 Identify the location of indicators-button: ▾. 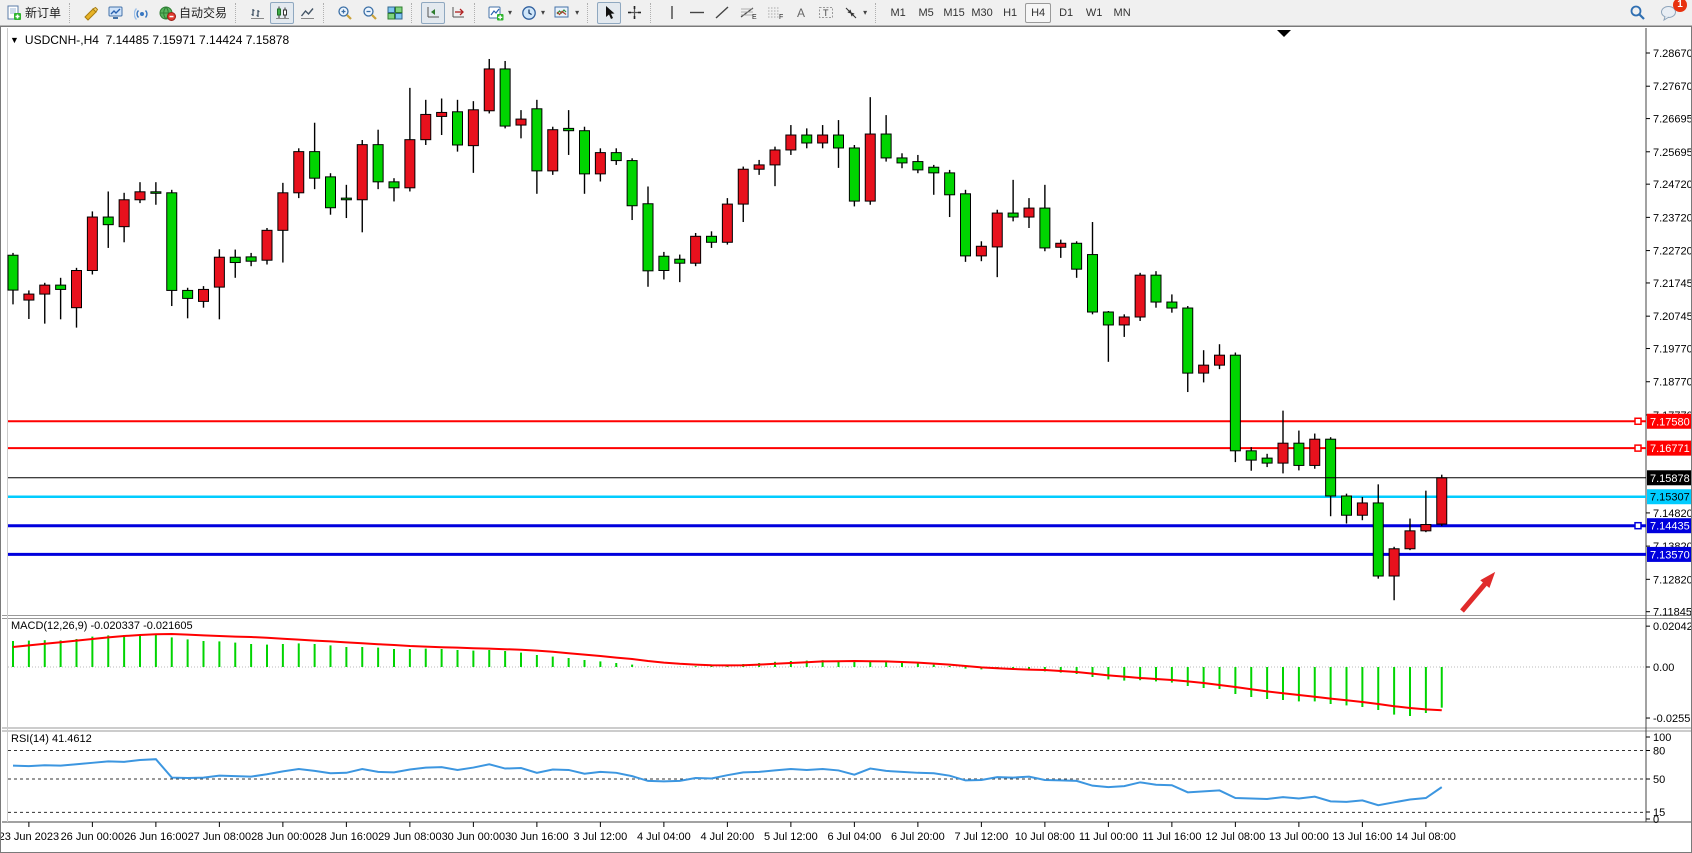
(500, 13).